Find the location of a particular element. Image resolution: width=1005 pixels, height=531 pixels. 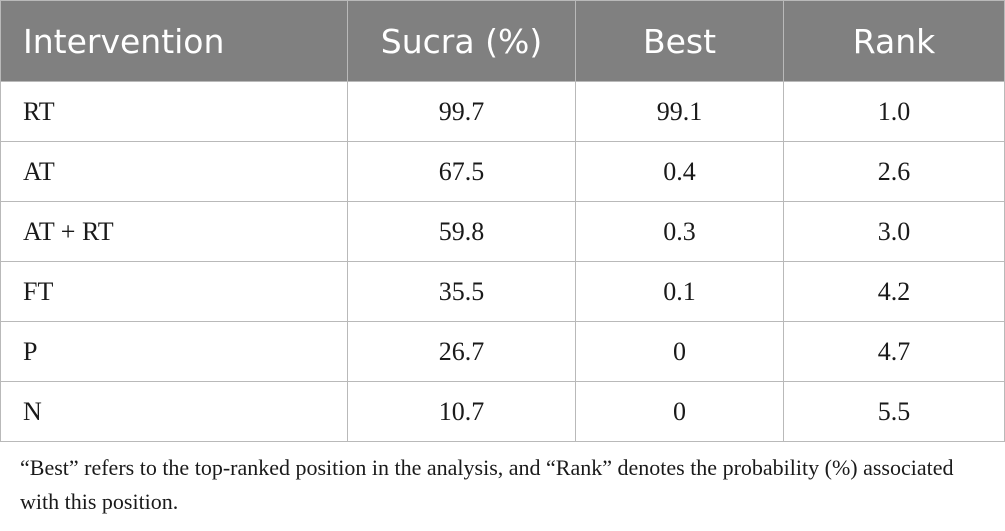

cell-best: 99.1 is located at coordinates (679, 111).